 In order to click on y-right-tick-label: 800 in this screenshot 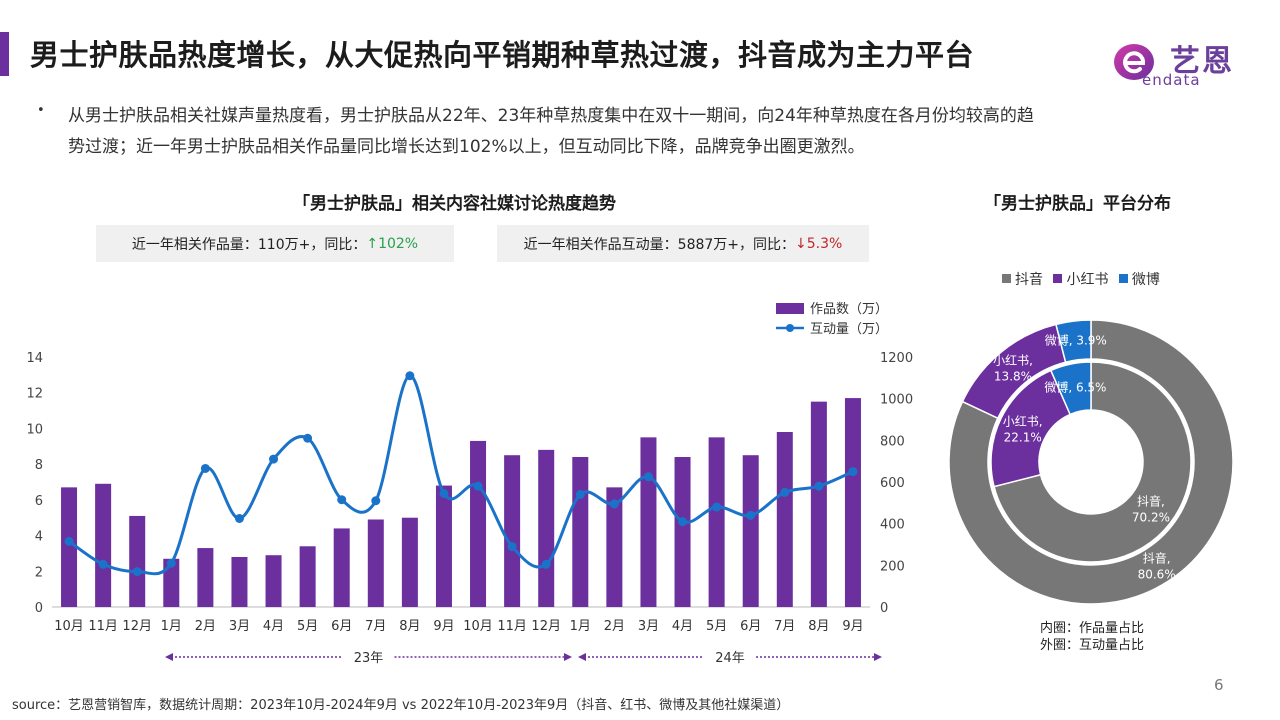, I will do `click(892, 441)`.